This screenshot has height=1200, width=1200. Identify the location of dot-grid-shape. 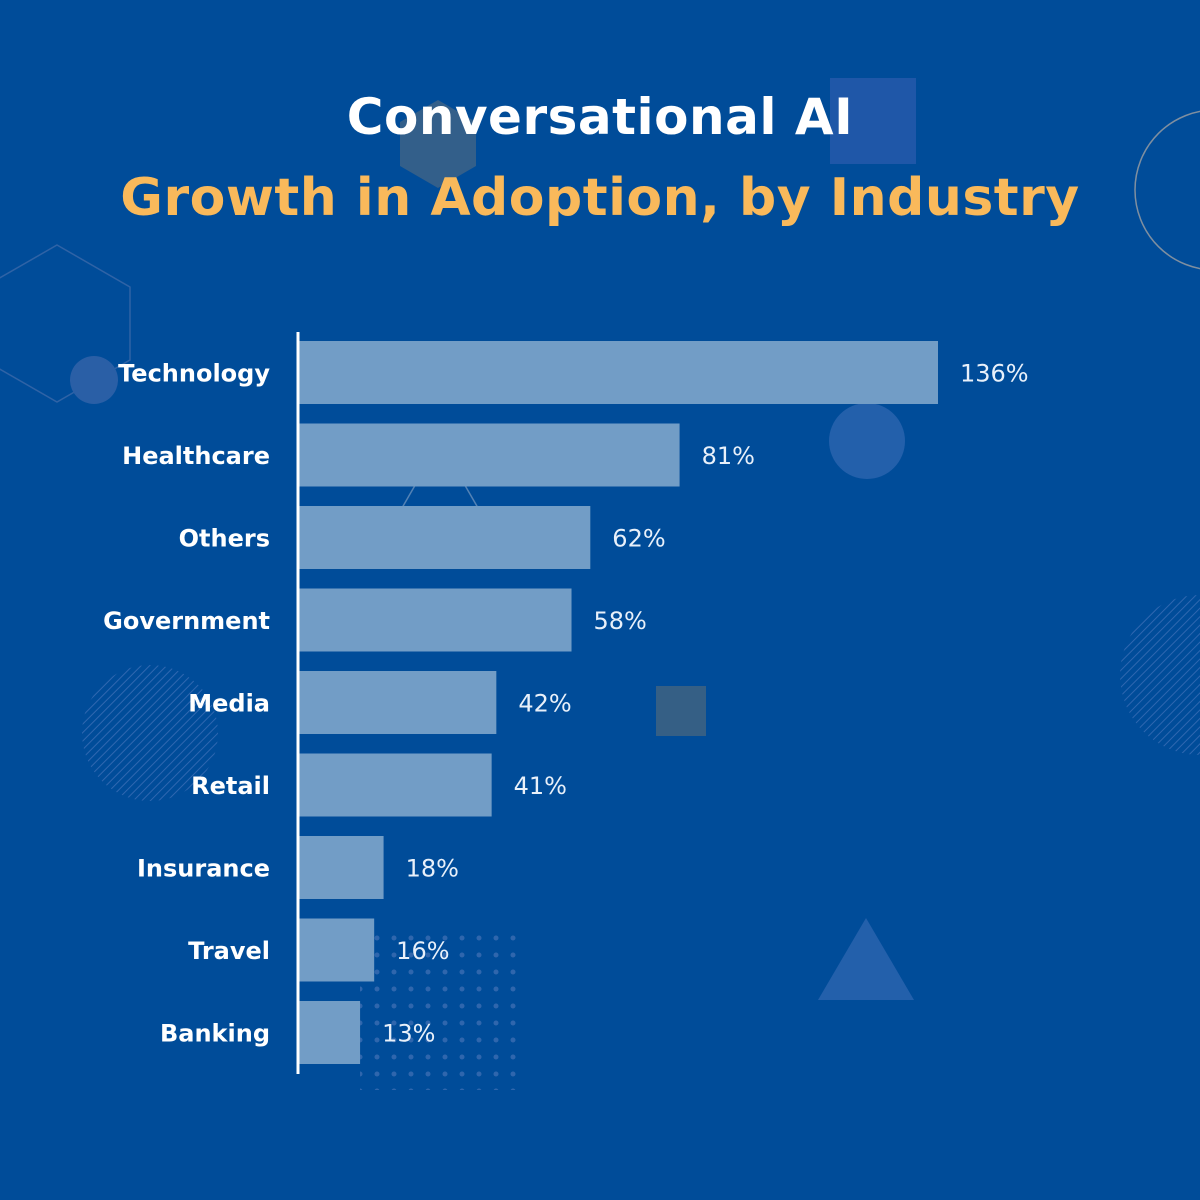
(440, 1012).